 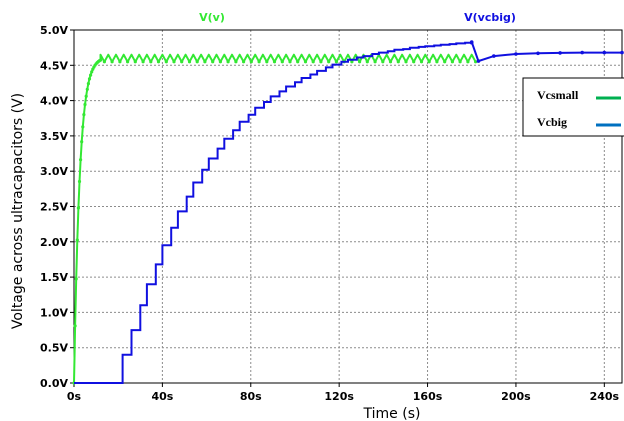 What do you see at coordinates (74, 396) in the screenshot?
I see `x-tick-label: 0s` at bounding box center [74, 396].